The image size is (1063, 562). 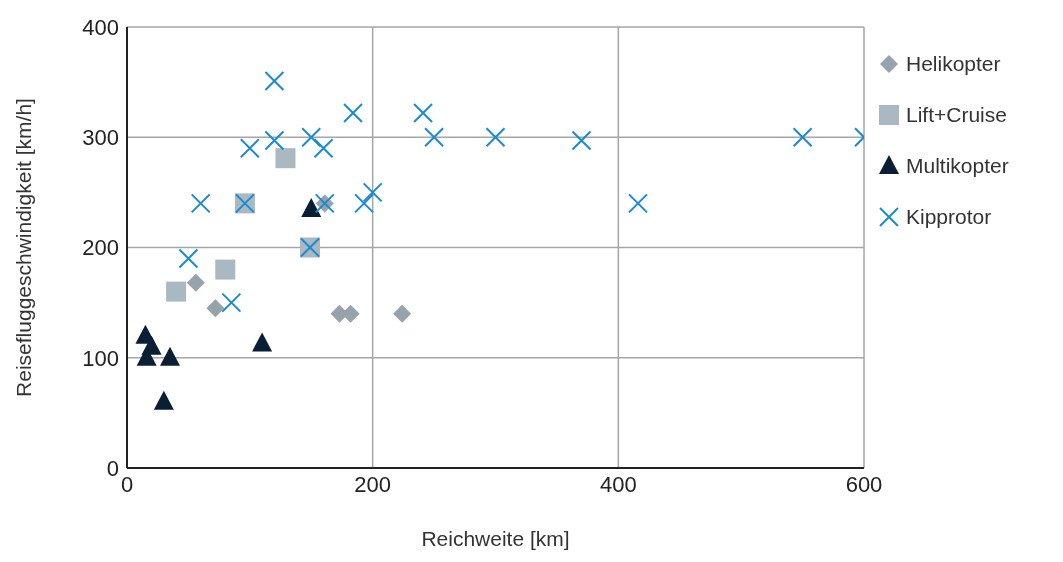 I want to click on legend-label: Lift+Cruise, so click(x=956, y=114).